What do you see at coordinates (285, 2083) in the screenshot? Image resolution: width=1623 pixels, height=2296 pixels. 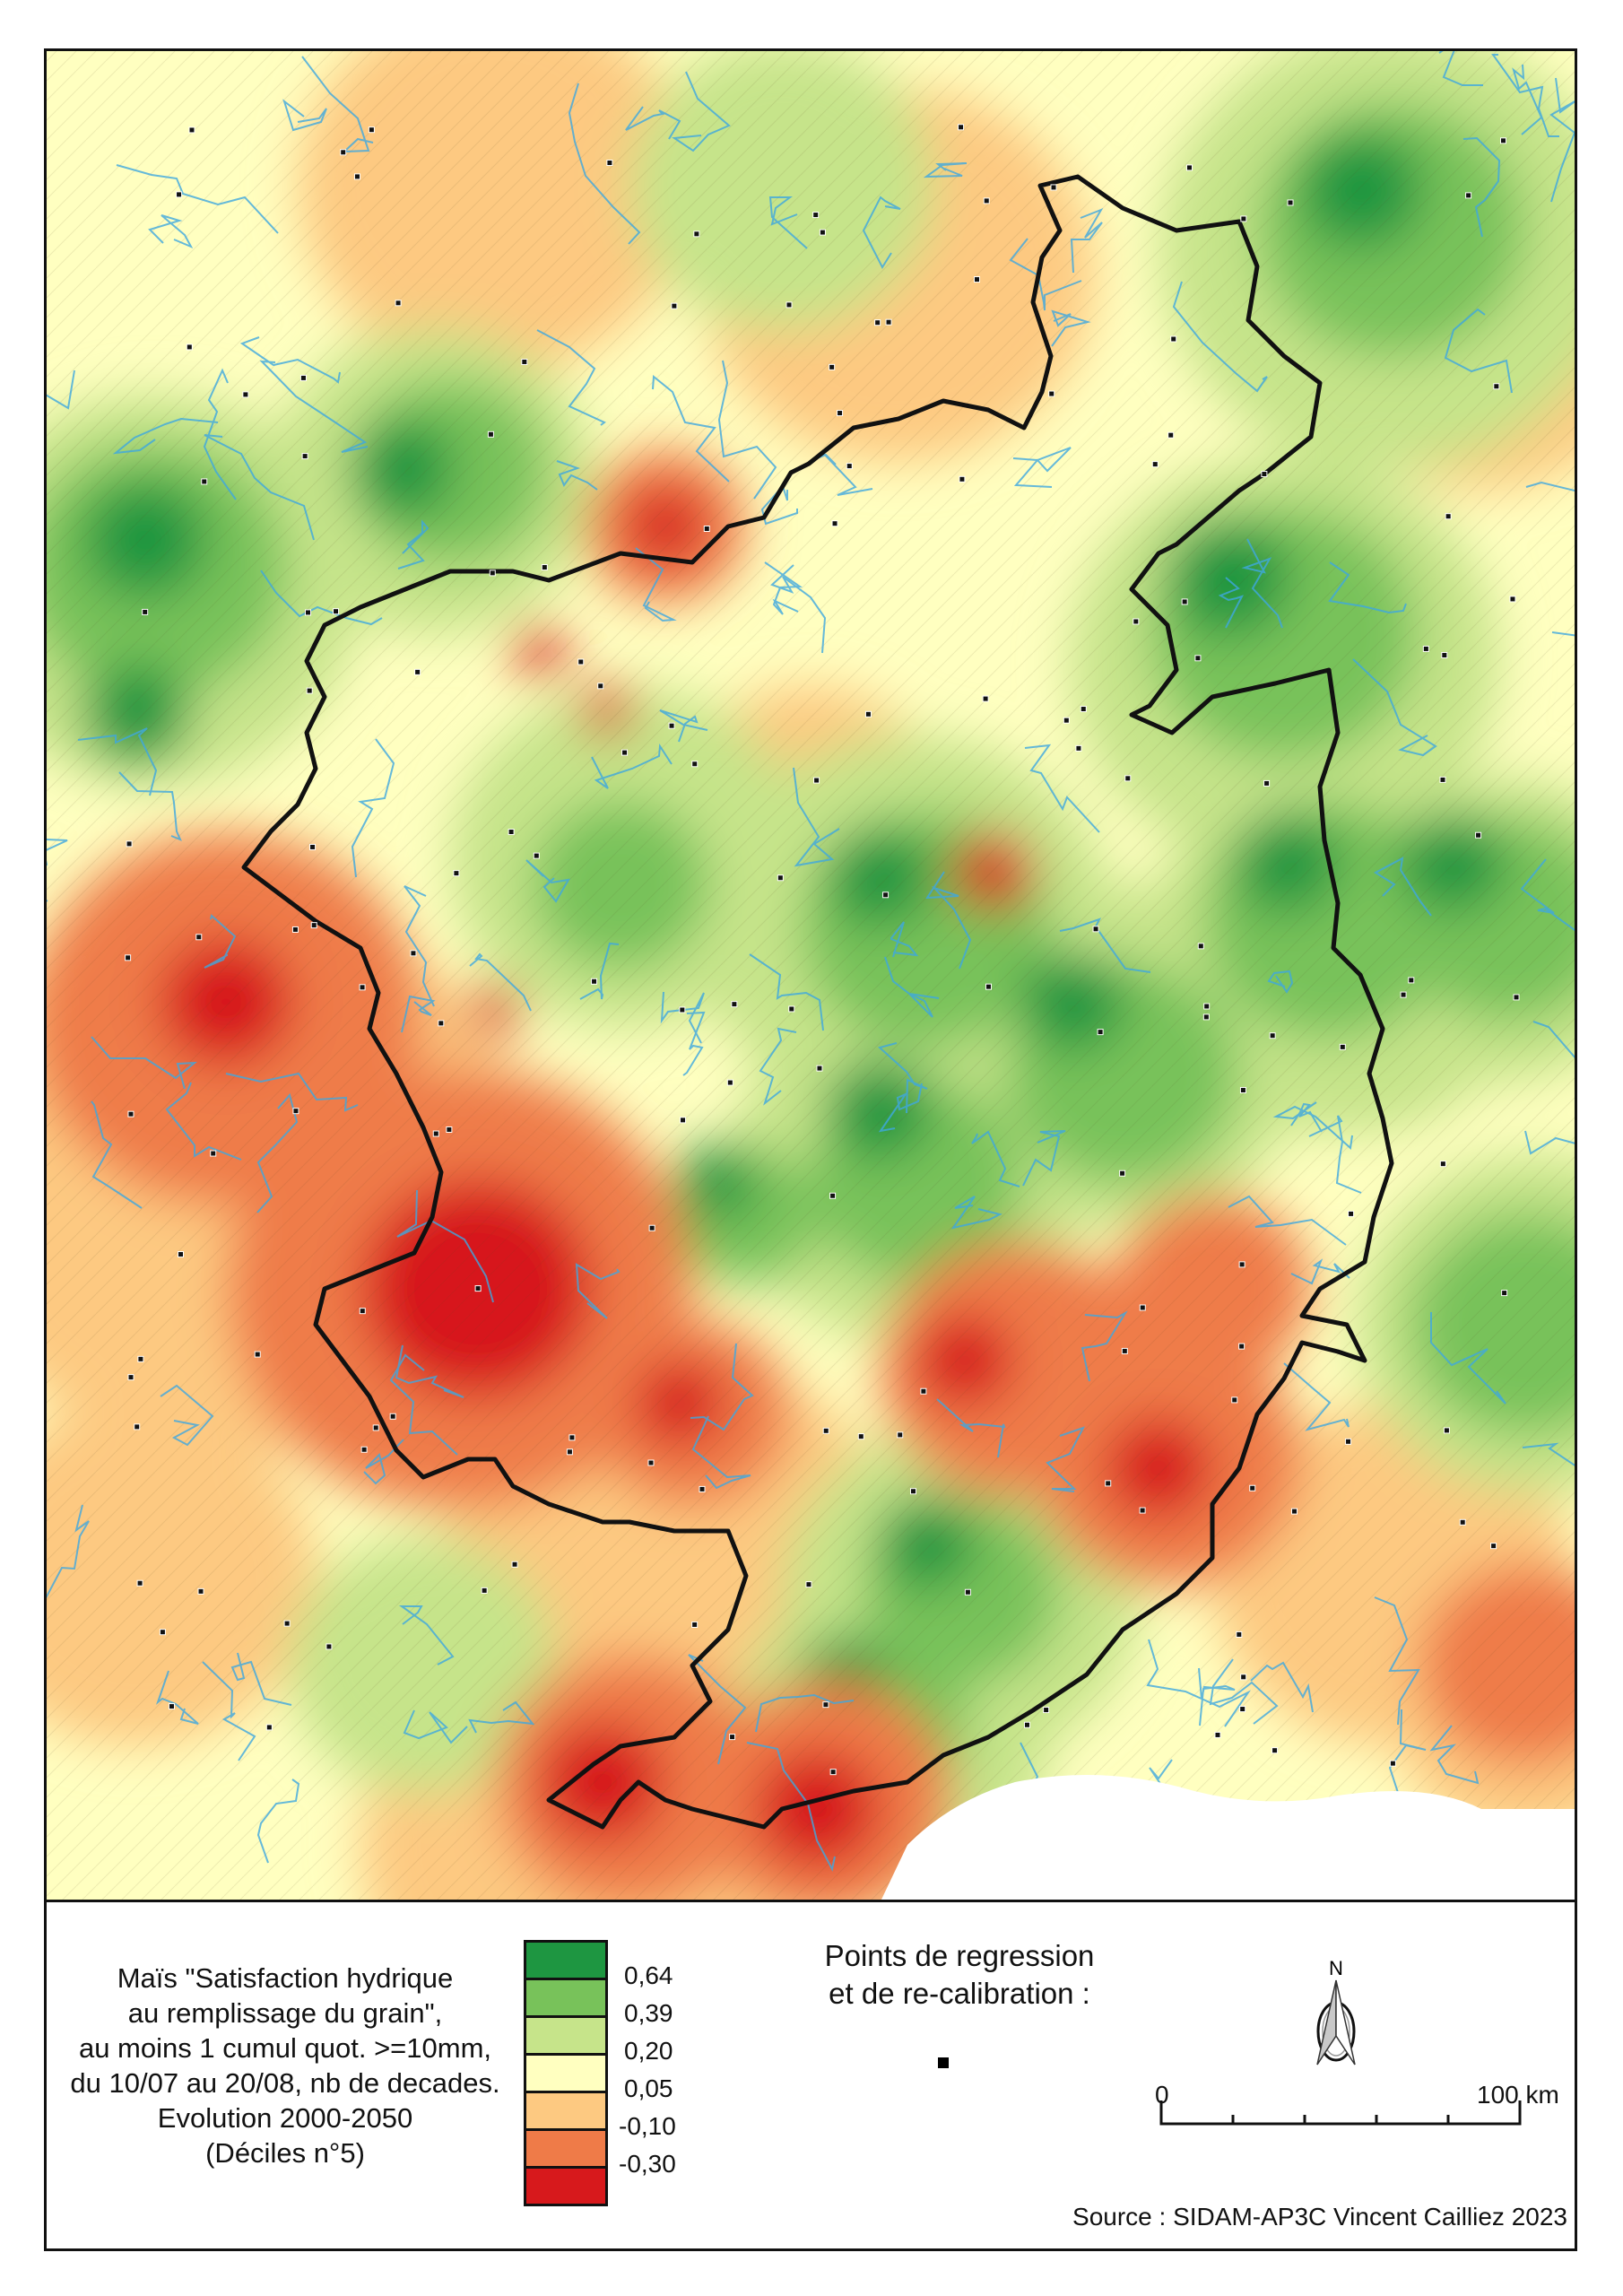 I see `legend-title-line: du 10/07 au 20/08, nb de decades.` at bounding box center [285, 2083].